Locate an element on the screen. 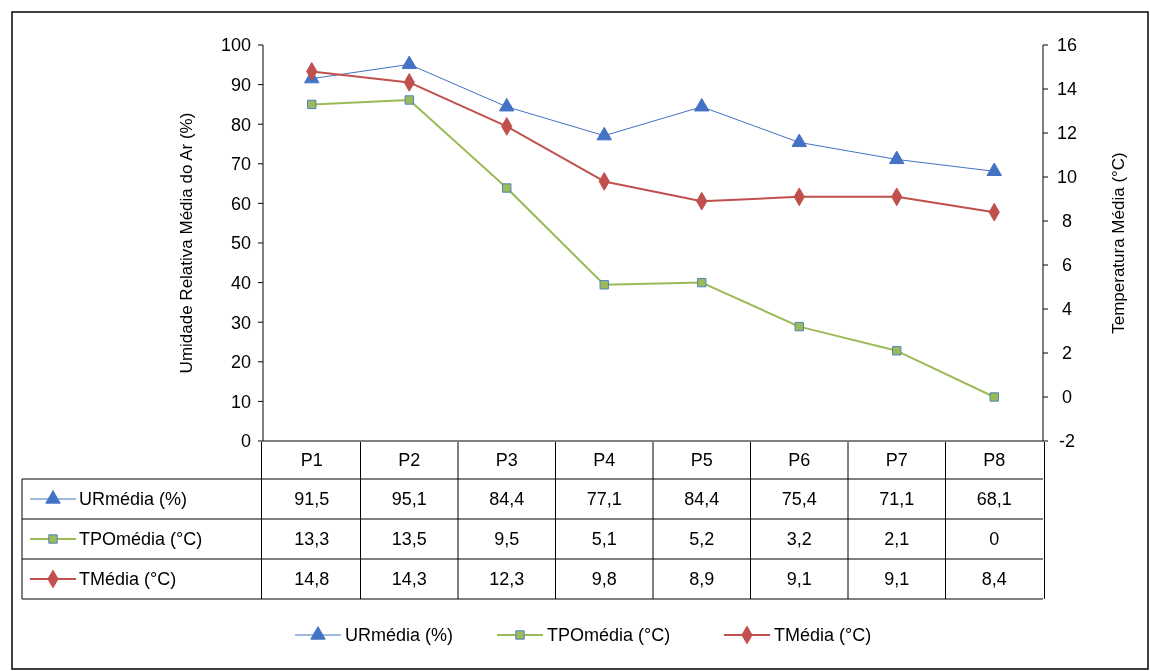 The width and height of the screenshot is (1150, 671). data-label: 8,4 is located at coordinates (994, 579).